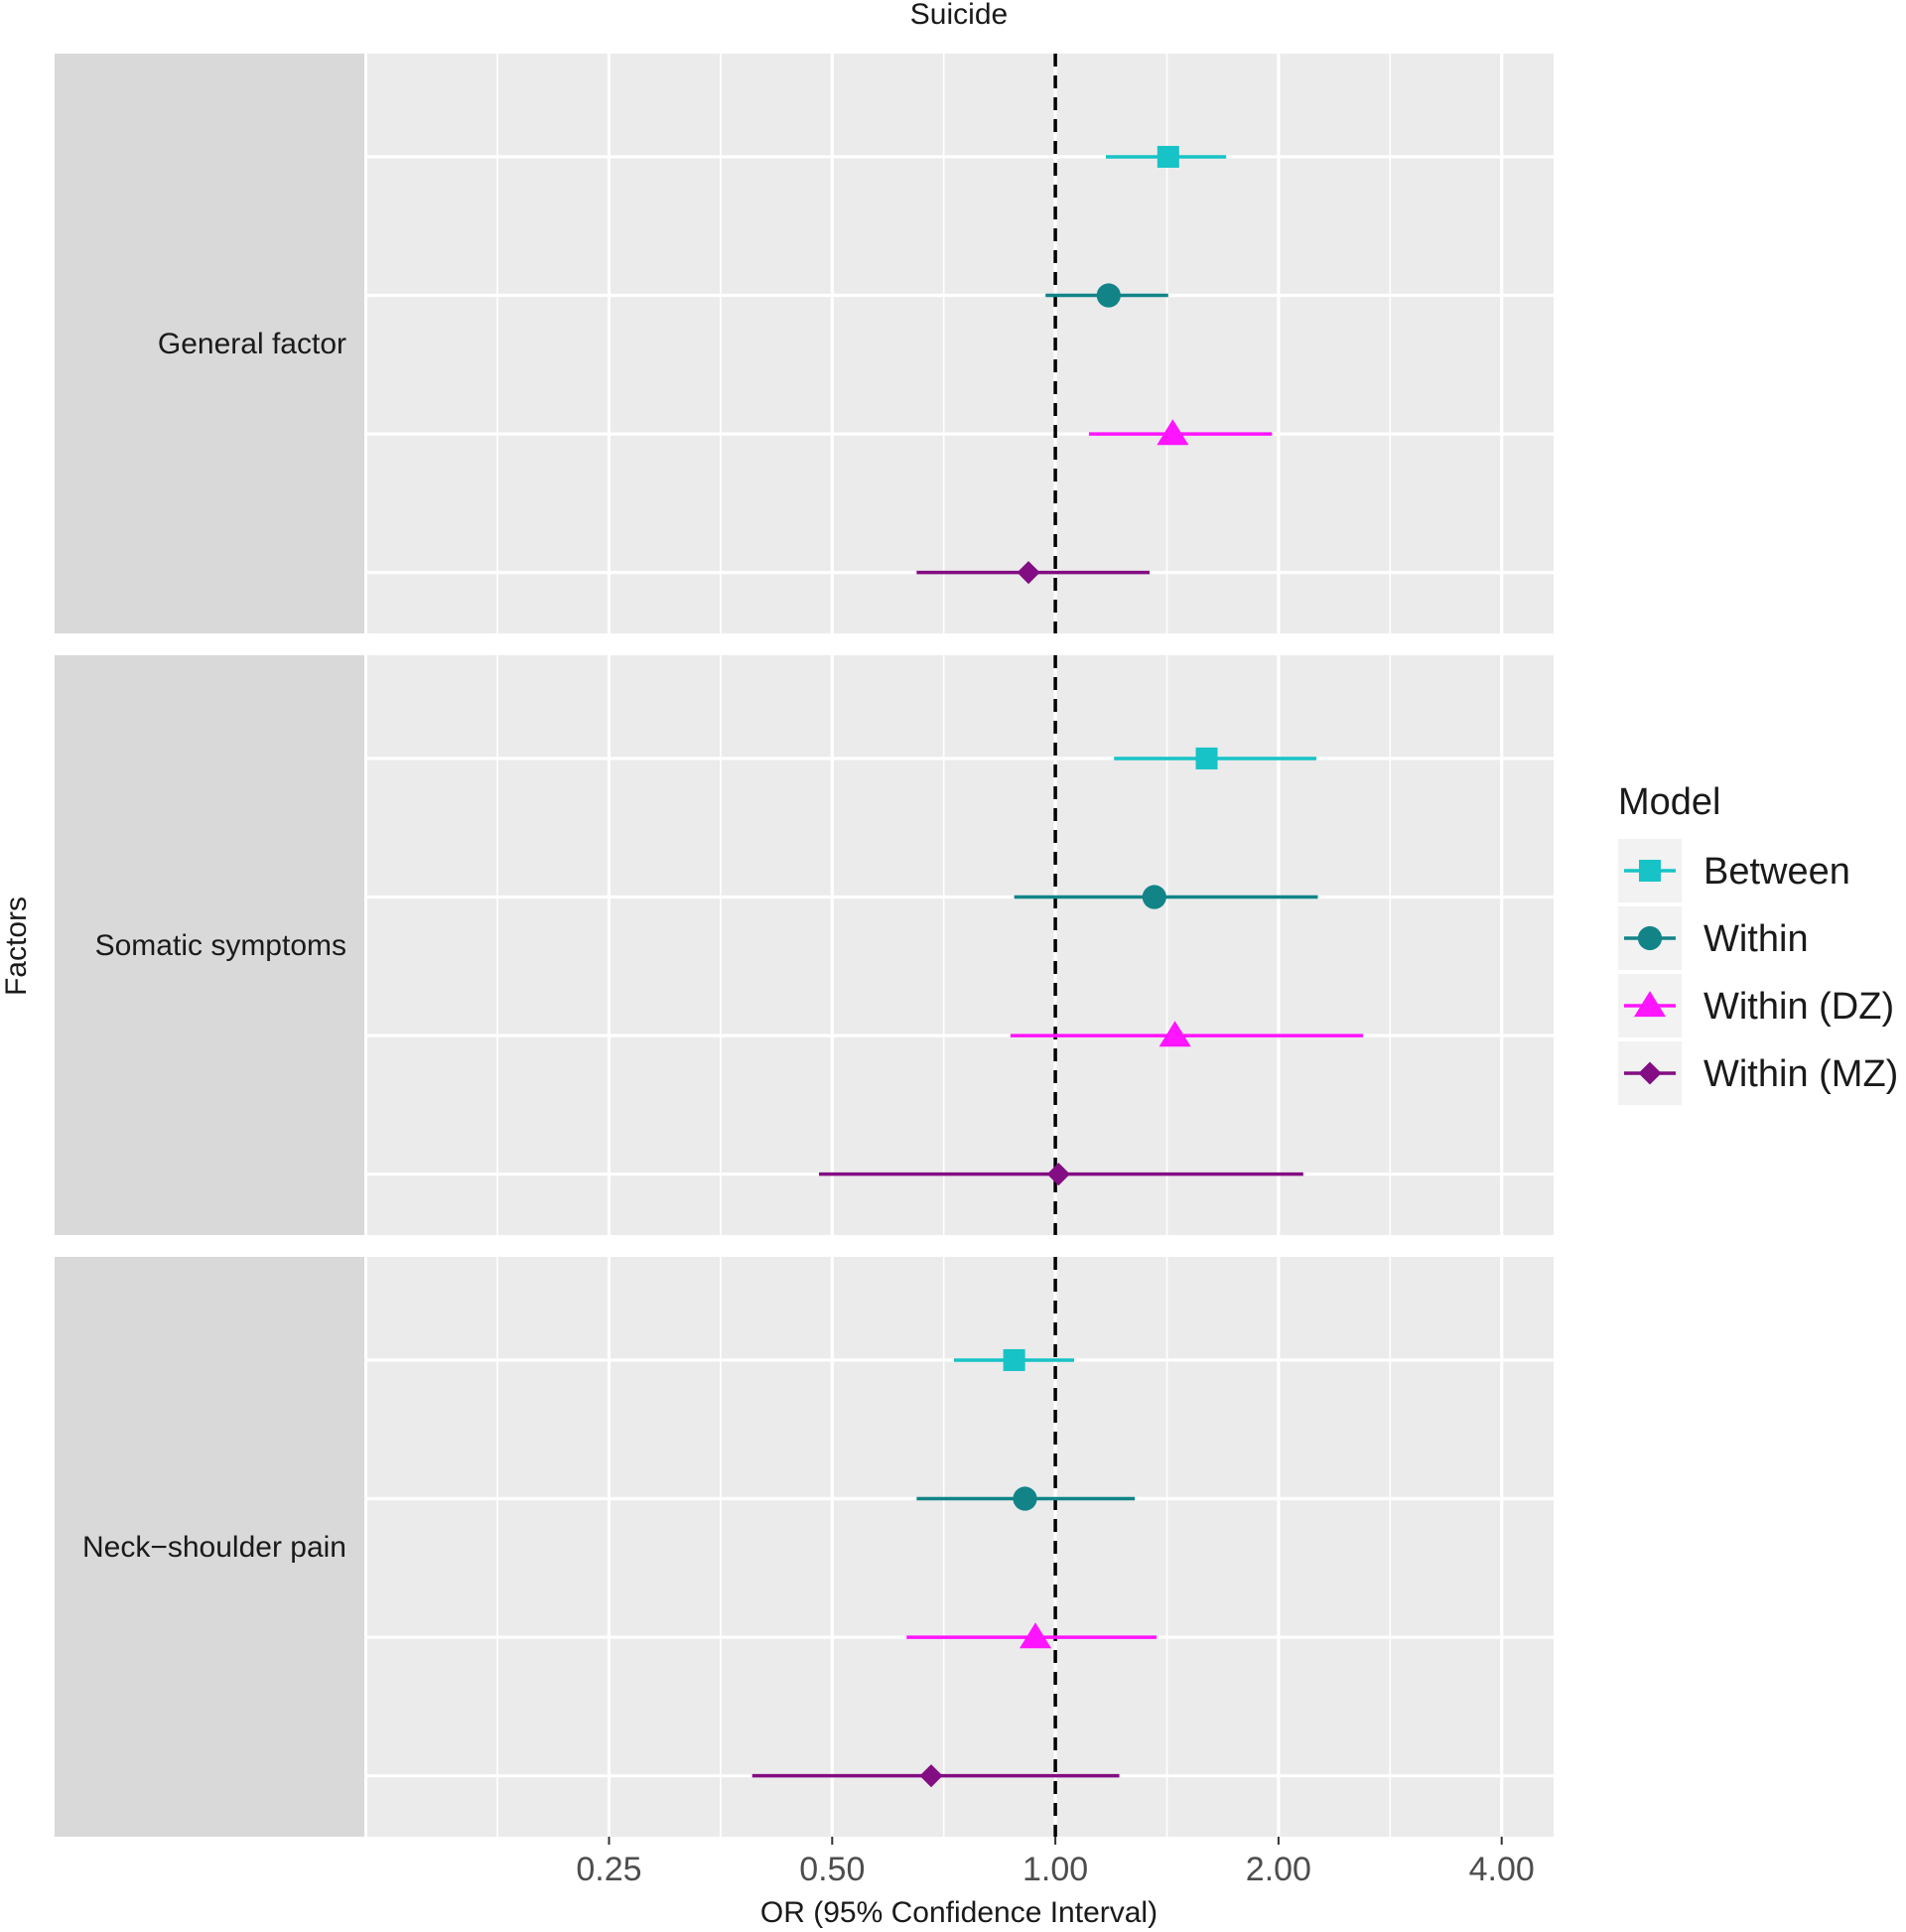 This screenshot has width=1906, height=1932. What do you see at coordinates (1800, 1074) in the screenshot?
I see `legend-label: Within (MZ)` at bounding box center [1800, 1074].